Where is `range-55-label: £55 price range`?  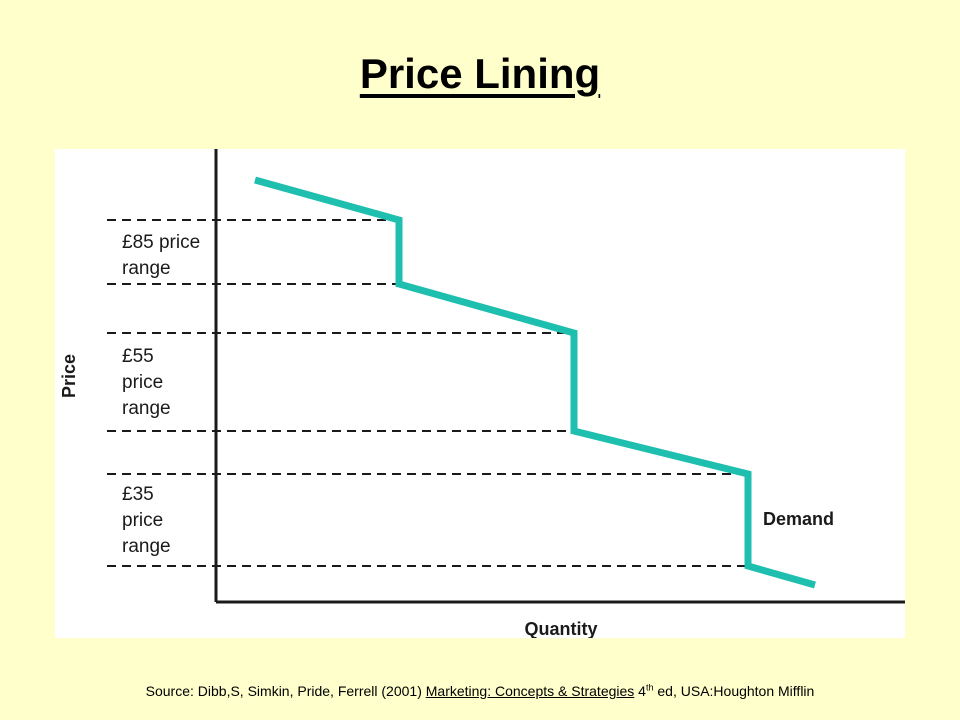 range-55-label: £55 price range is located at coordinates (146, 382).